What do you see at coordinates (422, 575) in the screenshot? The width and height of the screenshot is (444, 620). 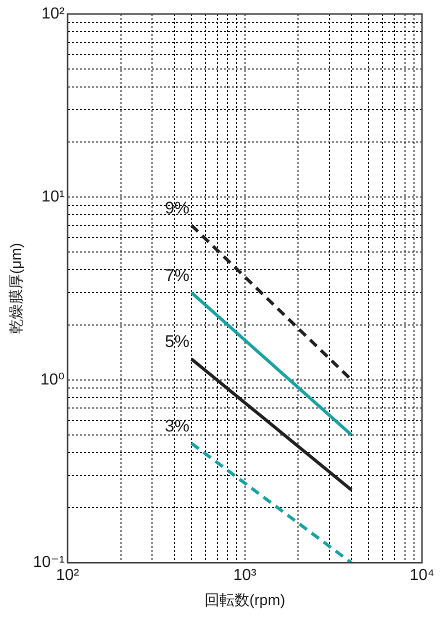 I see `x-tick-label: 10⁴` at bounding box center [422, 575].